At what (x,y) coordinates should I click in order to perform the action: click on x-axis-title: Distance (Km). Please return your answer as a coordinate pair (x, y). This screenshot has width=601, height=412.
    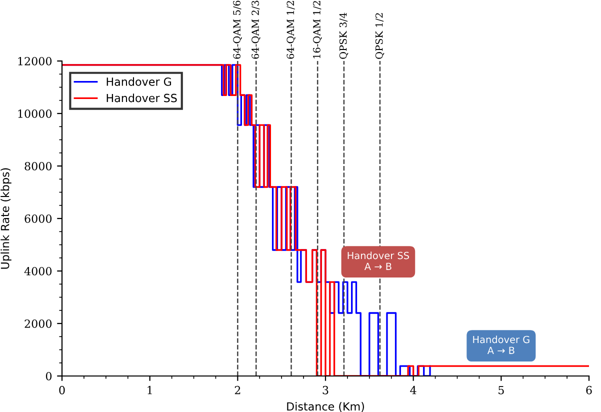
    Looking at the image, I should click on (325, 407).